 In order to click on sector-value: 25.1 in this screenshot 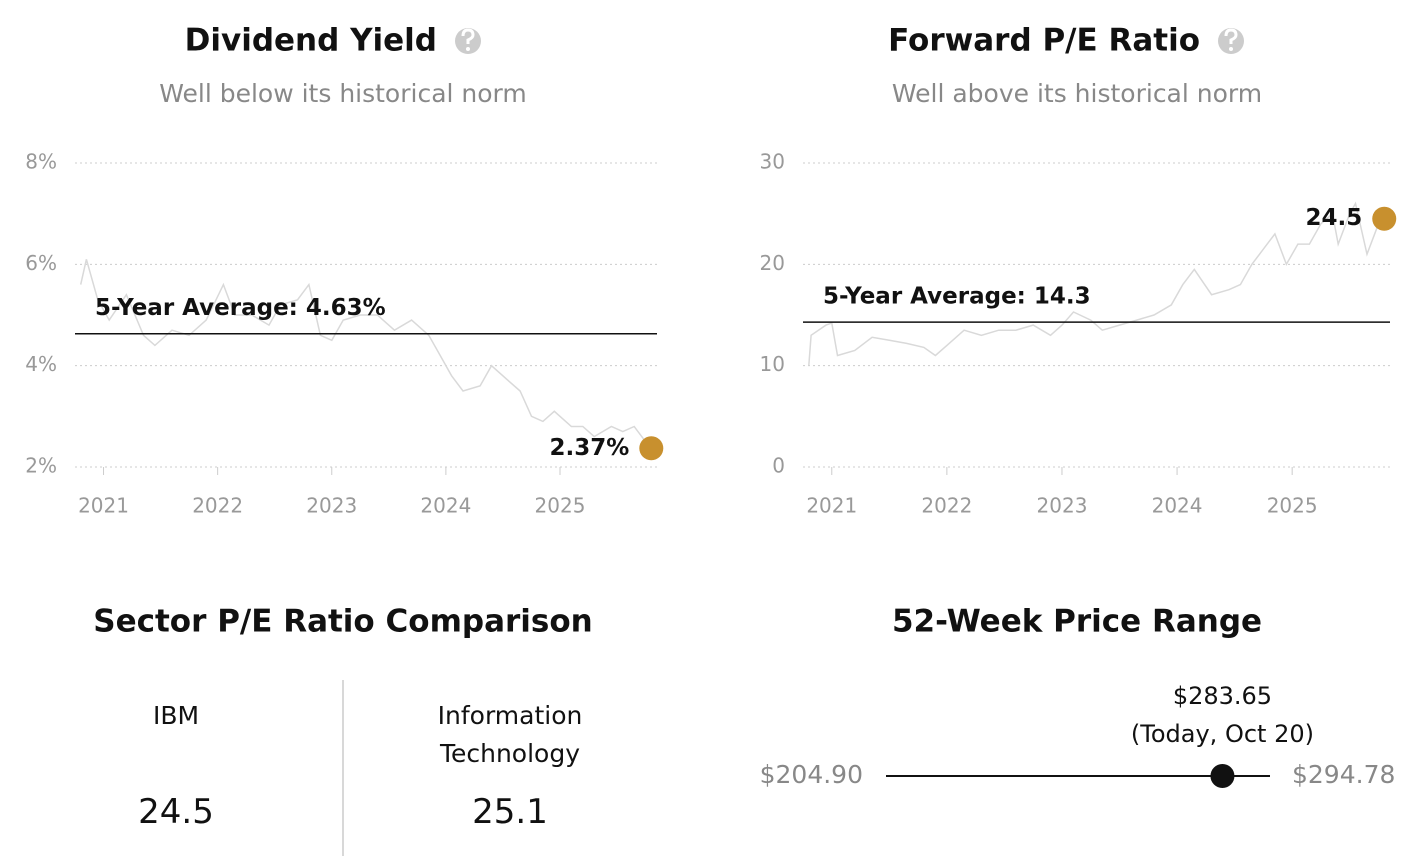, I will do `click(510, 812)`.